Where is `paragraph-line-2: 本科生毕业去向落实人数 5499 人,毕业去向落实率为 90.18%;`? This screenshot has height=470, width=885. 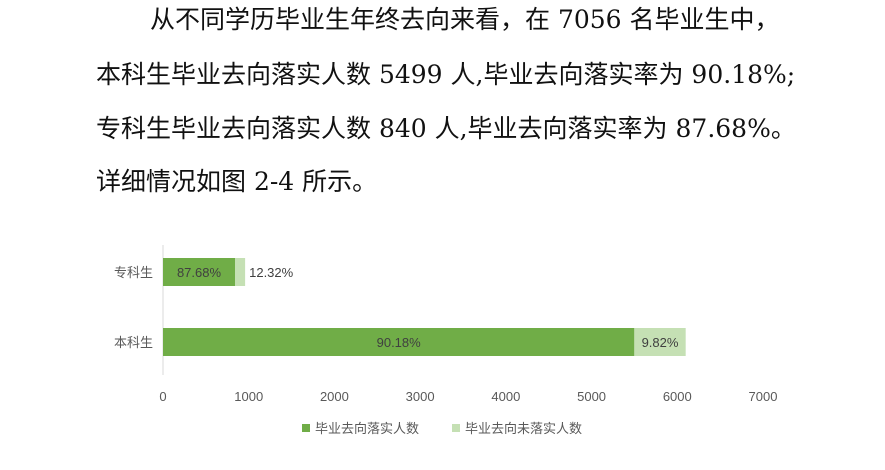 paragraph-line-2: 本科生毕业去向落实人数 5499 人,毕业去向落实率为 90.18%; is located at coordinates (446, 74).